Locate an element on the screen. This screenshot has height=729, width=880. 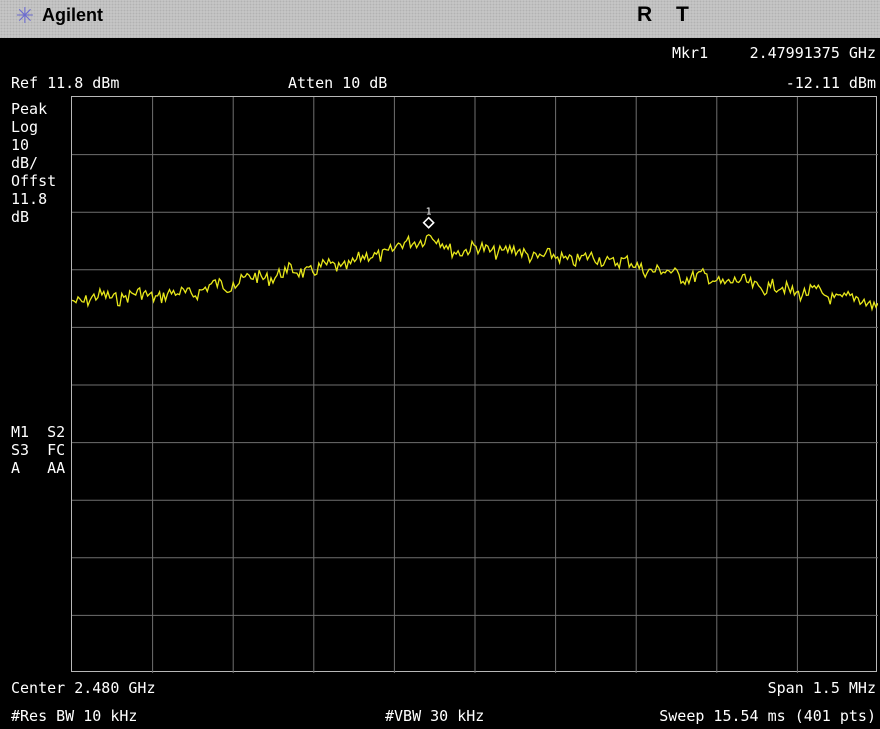
spectrum-trace is located at coordinates (475, 272).